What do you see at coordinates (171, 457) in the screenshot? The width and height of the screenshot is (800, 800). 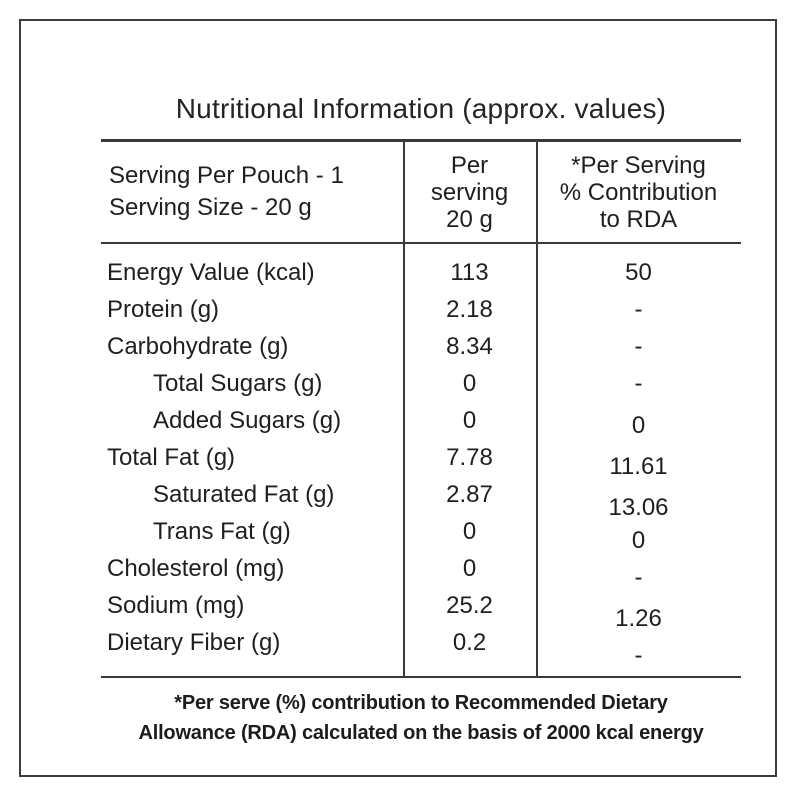 I see `row-label-total-fat: Total Fat (g)` at bounding box center [171, 457].